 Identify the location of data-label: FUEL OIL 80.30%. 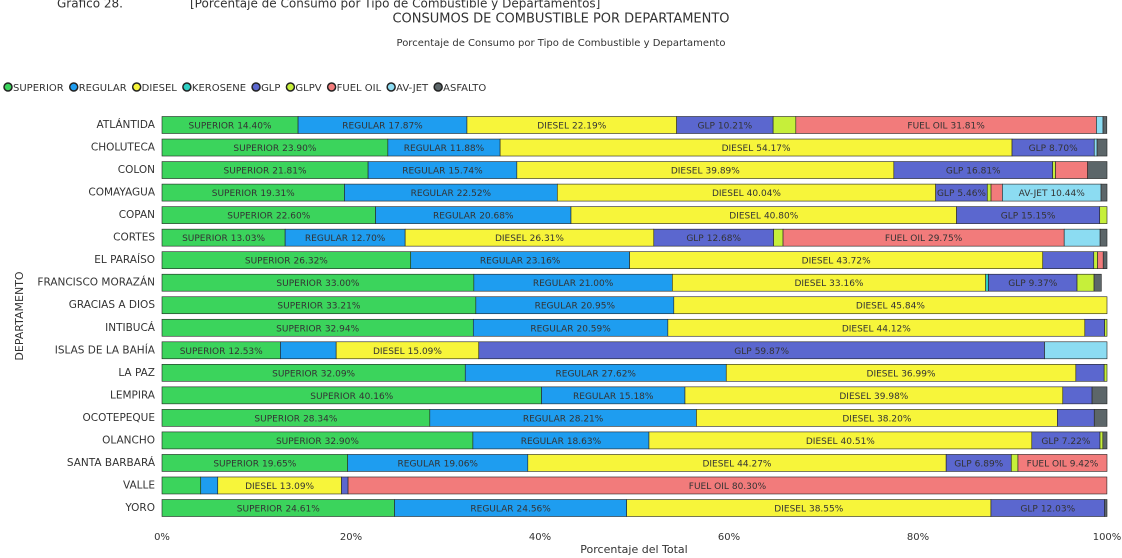
(728, 486).